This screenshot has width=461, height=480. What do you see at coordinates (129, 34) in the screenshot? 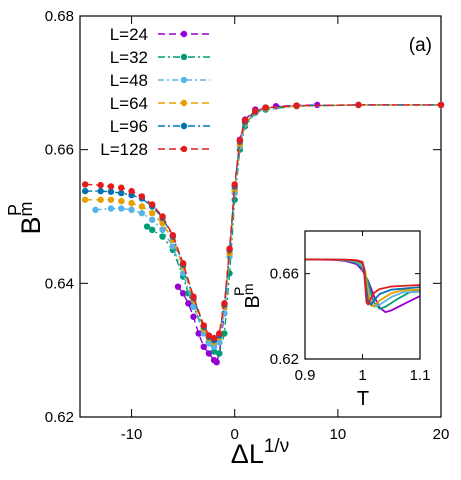
I see `legend-label: L=24` at bounding box center [129, 34].